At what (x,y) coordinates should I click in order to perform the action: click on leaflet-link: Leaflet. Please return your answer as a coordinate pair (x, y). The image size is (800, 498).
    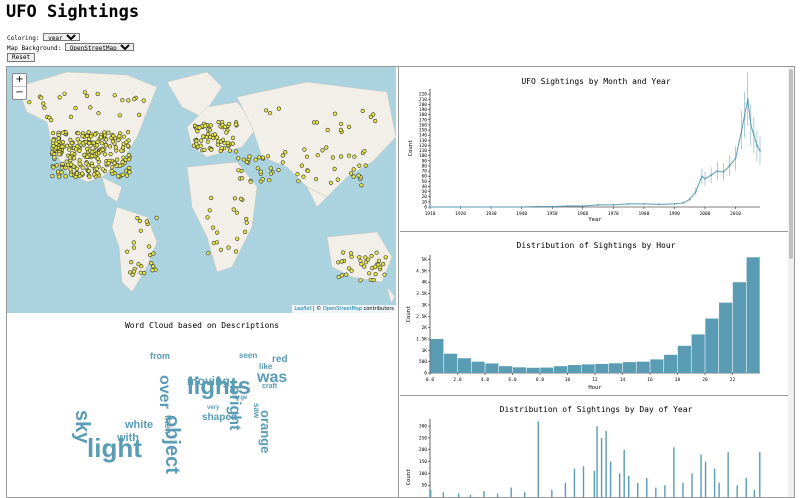
    Looking at the image, I should click on (303, 309).